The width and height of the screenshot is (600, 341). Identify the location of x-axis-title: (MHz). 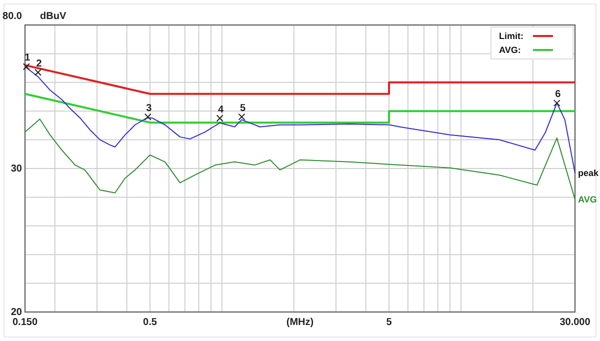
(300, 322).